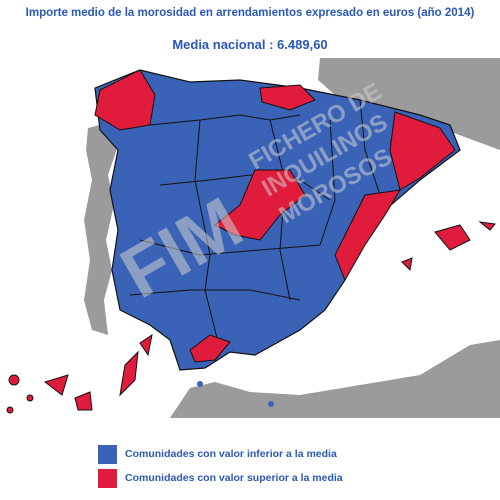 The image size is (500, 500). Describe the element at coordinates (129, 373) in the screenshot. I see `canarias-fuerteventura` at that location.